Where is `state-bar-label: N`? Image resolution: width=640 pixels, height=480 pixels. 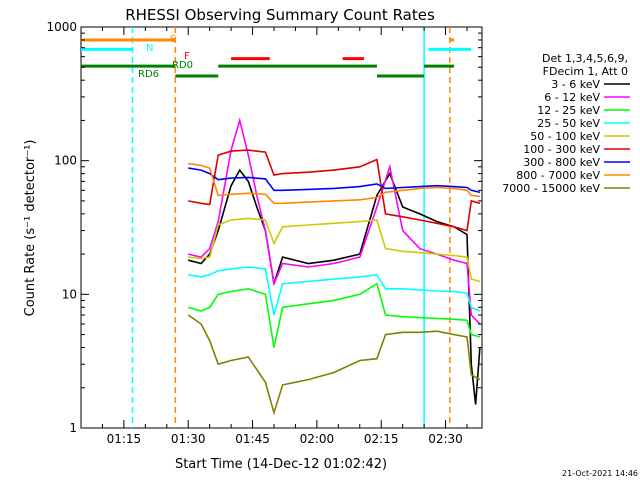
state-bar-label: N is located at coordinates (149, 48).